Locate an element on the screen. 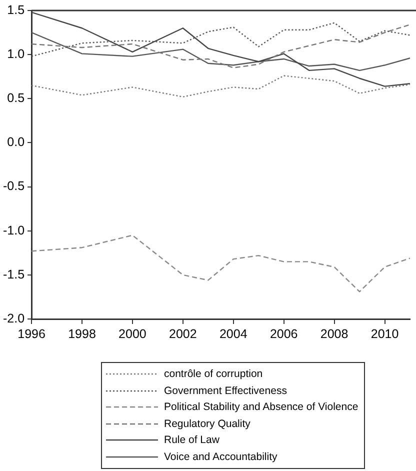 The width and height of the screenshot is (416, 471). legend-label: Voice and Accountability is located at coordinates (221, 457).